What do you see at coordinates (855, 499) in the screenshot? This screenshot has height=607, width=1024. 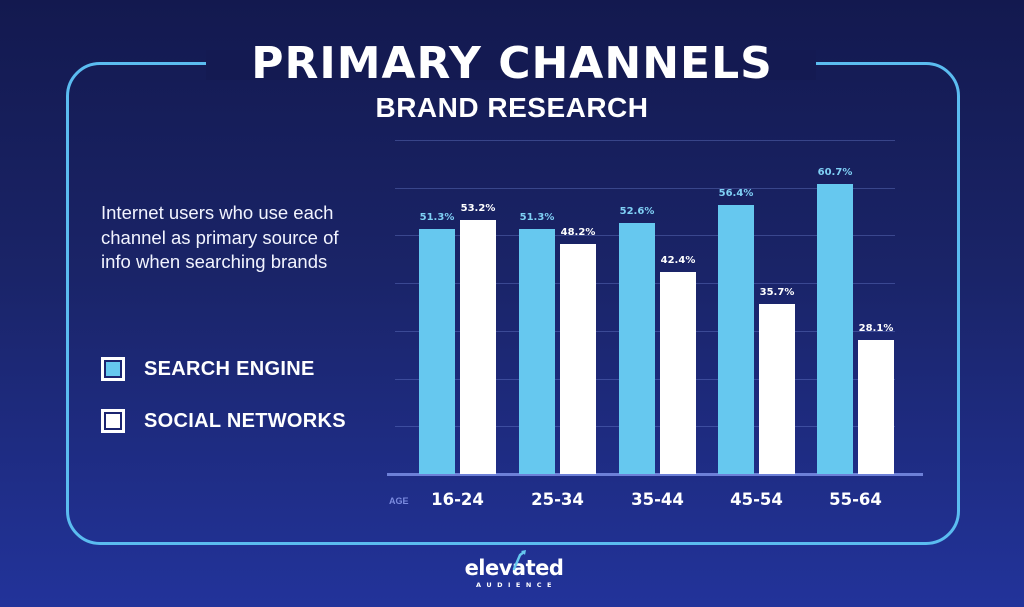 I see `x-axis-category: 55-64` at bounding box center [855, 499].